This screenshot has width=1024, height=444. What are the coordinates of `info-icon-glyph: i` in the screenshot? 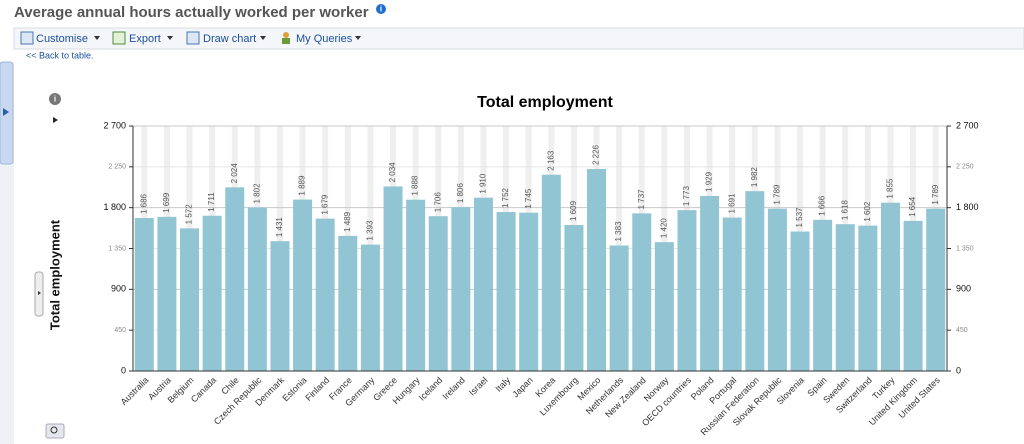 It's located at (381, 9).